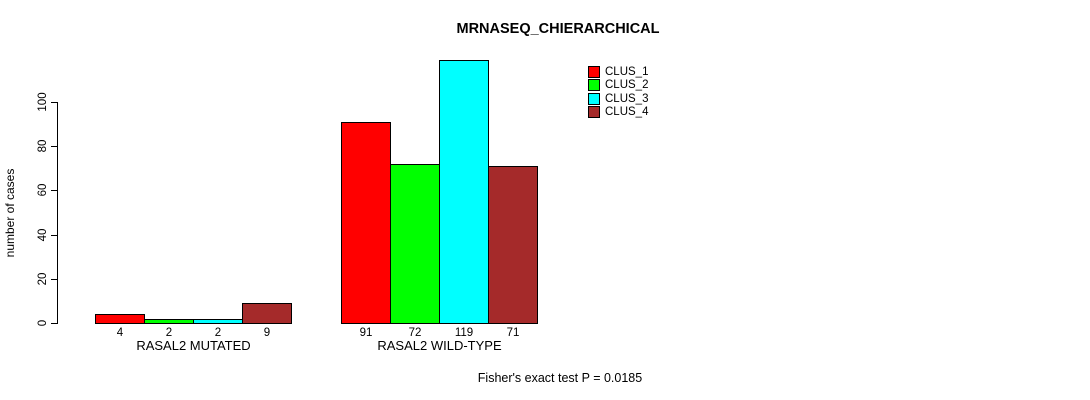 This screenshot has width=1090, height=400. I want to click on bar-clus_3-group2, so click(464, 192).